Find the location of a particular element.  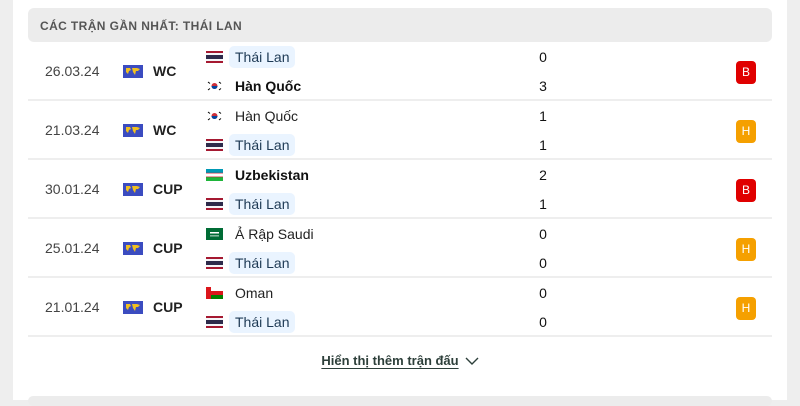

home-team-name: Hàn Quốc is located at coordinates (267, 116).